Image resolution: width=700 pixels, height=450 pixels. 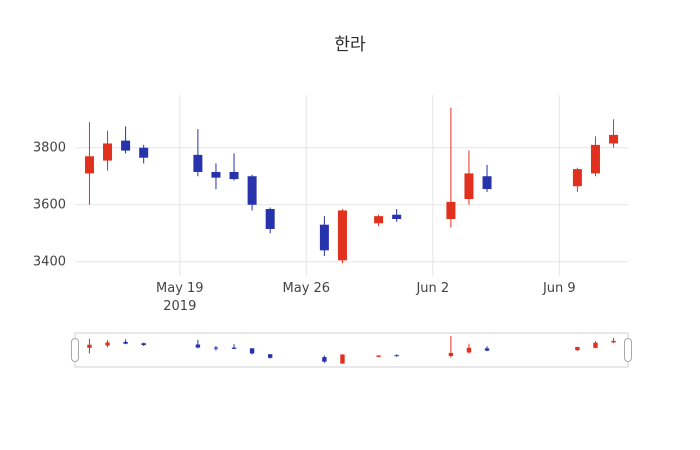 What do you see at coordinates (49, 262) in the screenshot?
I see `y-tick-label: 3400` at bounding box center [49, 262].